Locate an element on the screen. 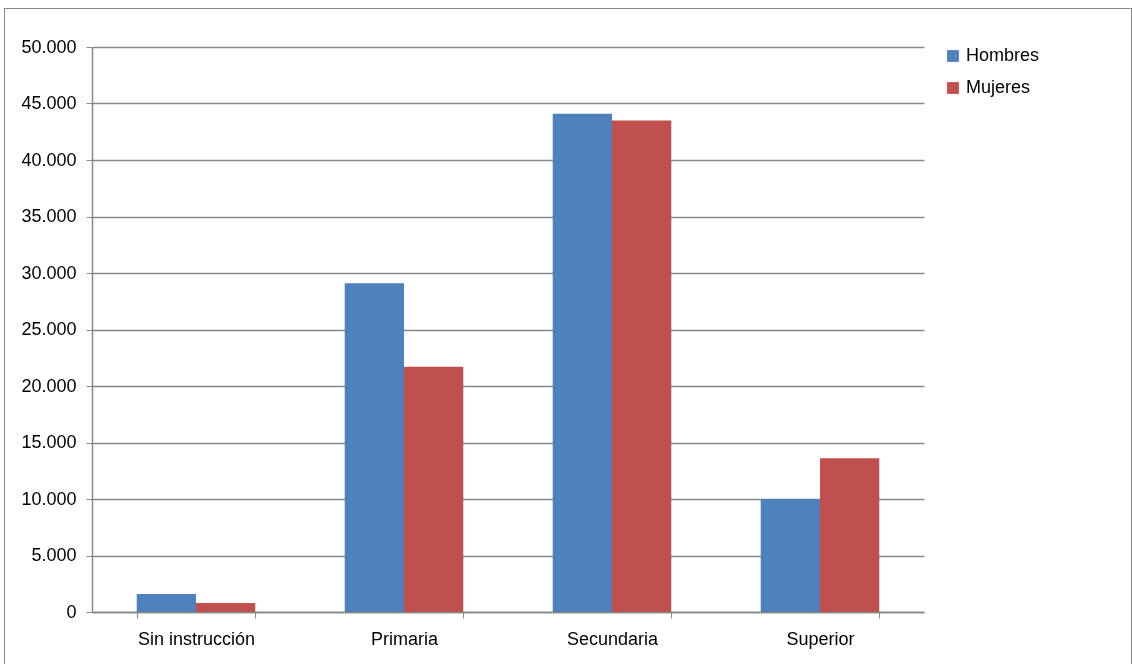  y-tick-label: 20.000 is located at coordinates (49, 385).